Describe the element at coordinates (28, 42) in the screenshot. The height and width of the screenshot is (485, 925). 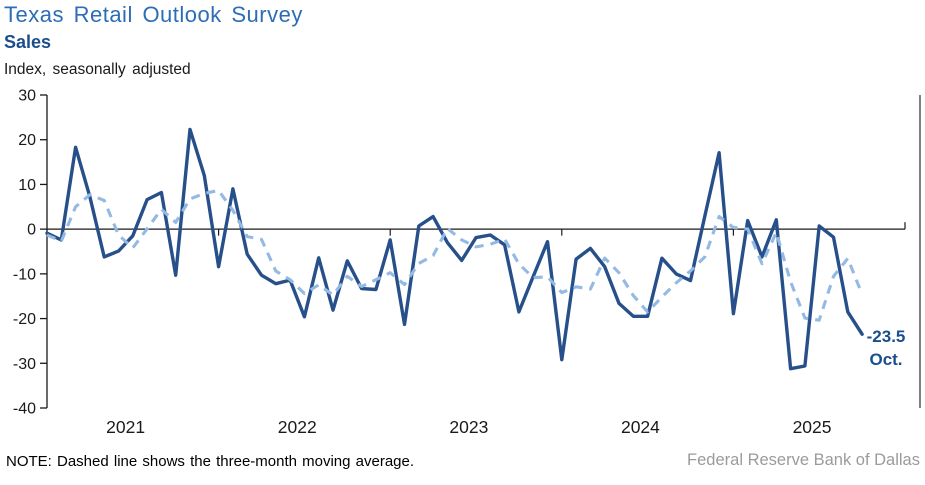
I see `chart-subtitle: Sales` at that location.